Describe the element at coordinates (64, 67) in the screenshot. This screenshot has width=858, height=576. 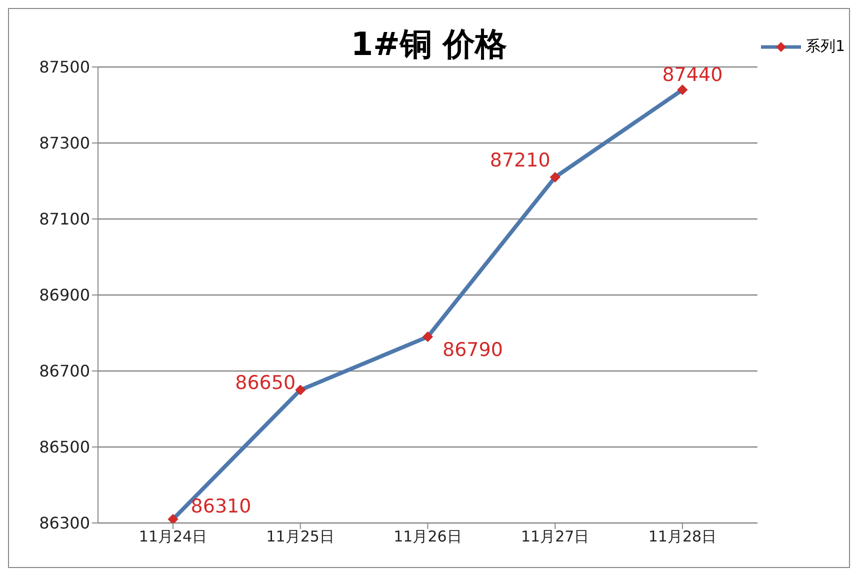
I see `y-tick-label: 87500` at that location.